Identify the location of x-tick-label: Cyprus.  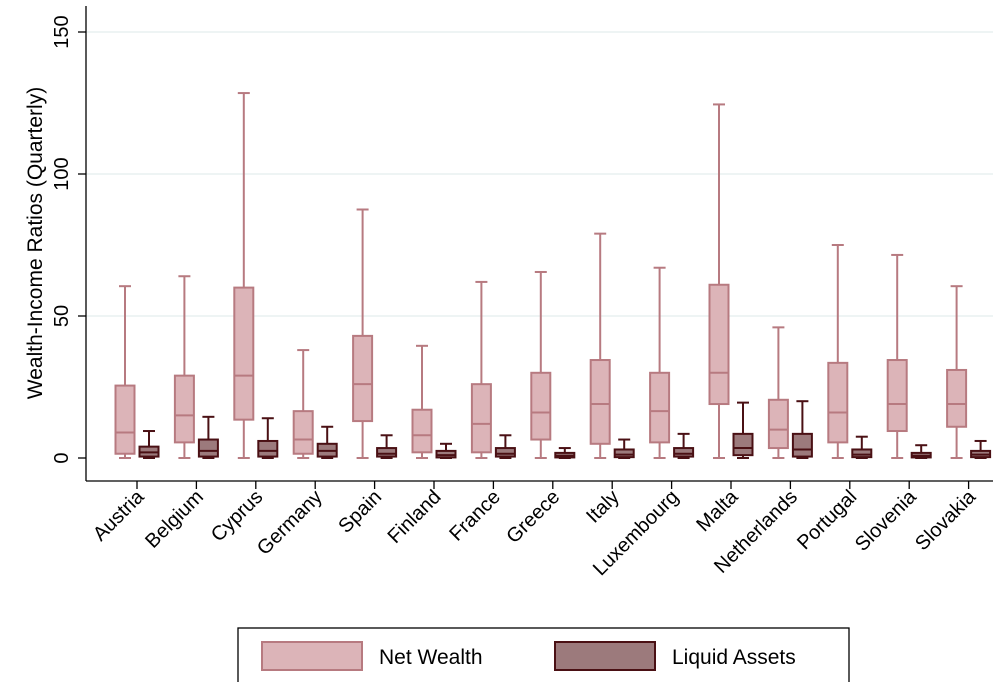
(237, 516).